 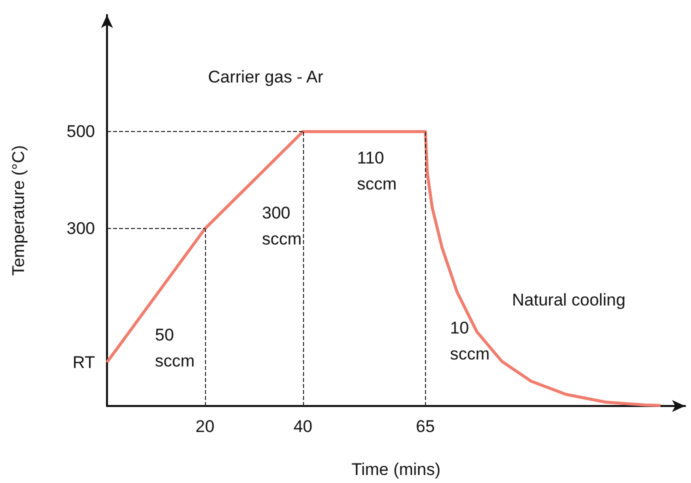 I want to click on x-tick-label: 20, so click(x=205, y=426).